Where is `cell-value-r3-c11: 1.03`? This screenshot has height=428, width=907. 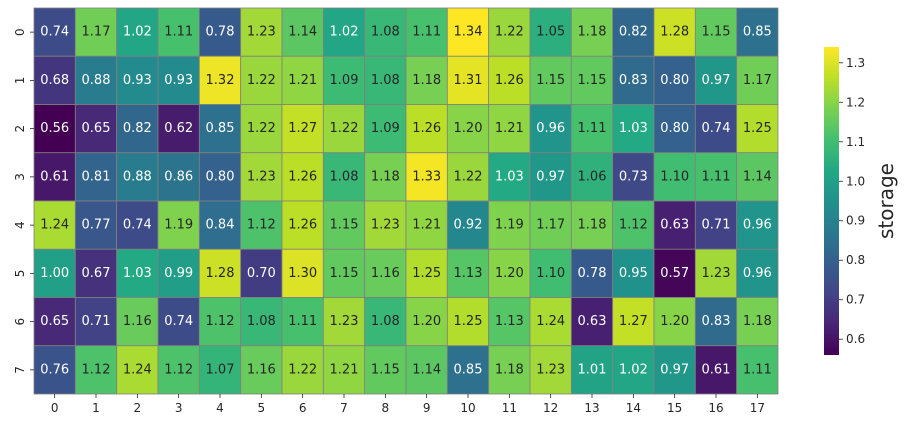
cell-value-r3-c11: 1.03 is located at coordinates (509, 176).